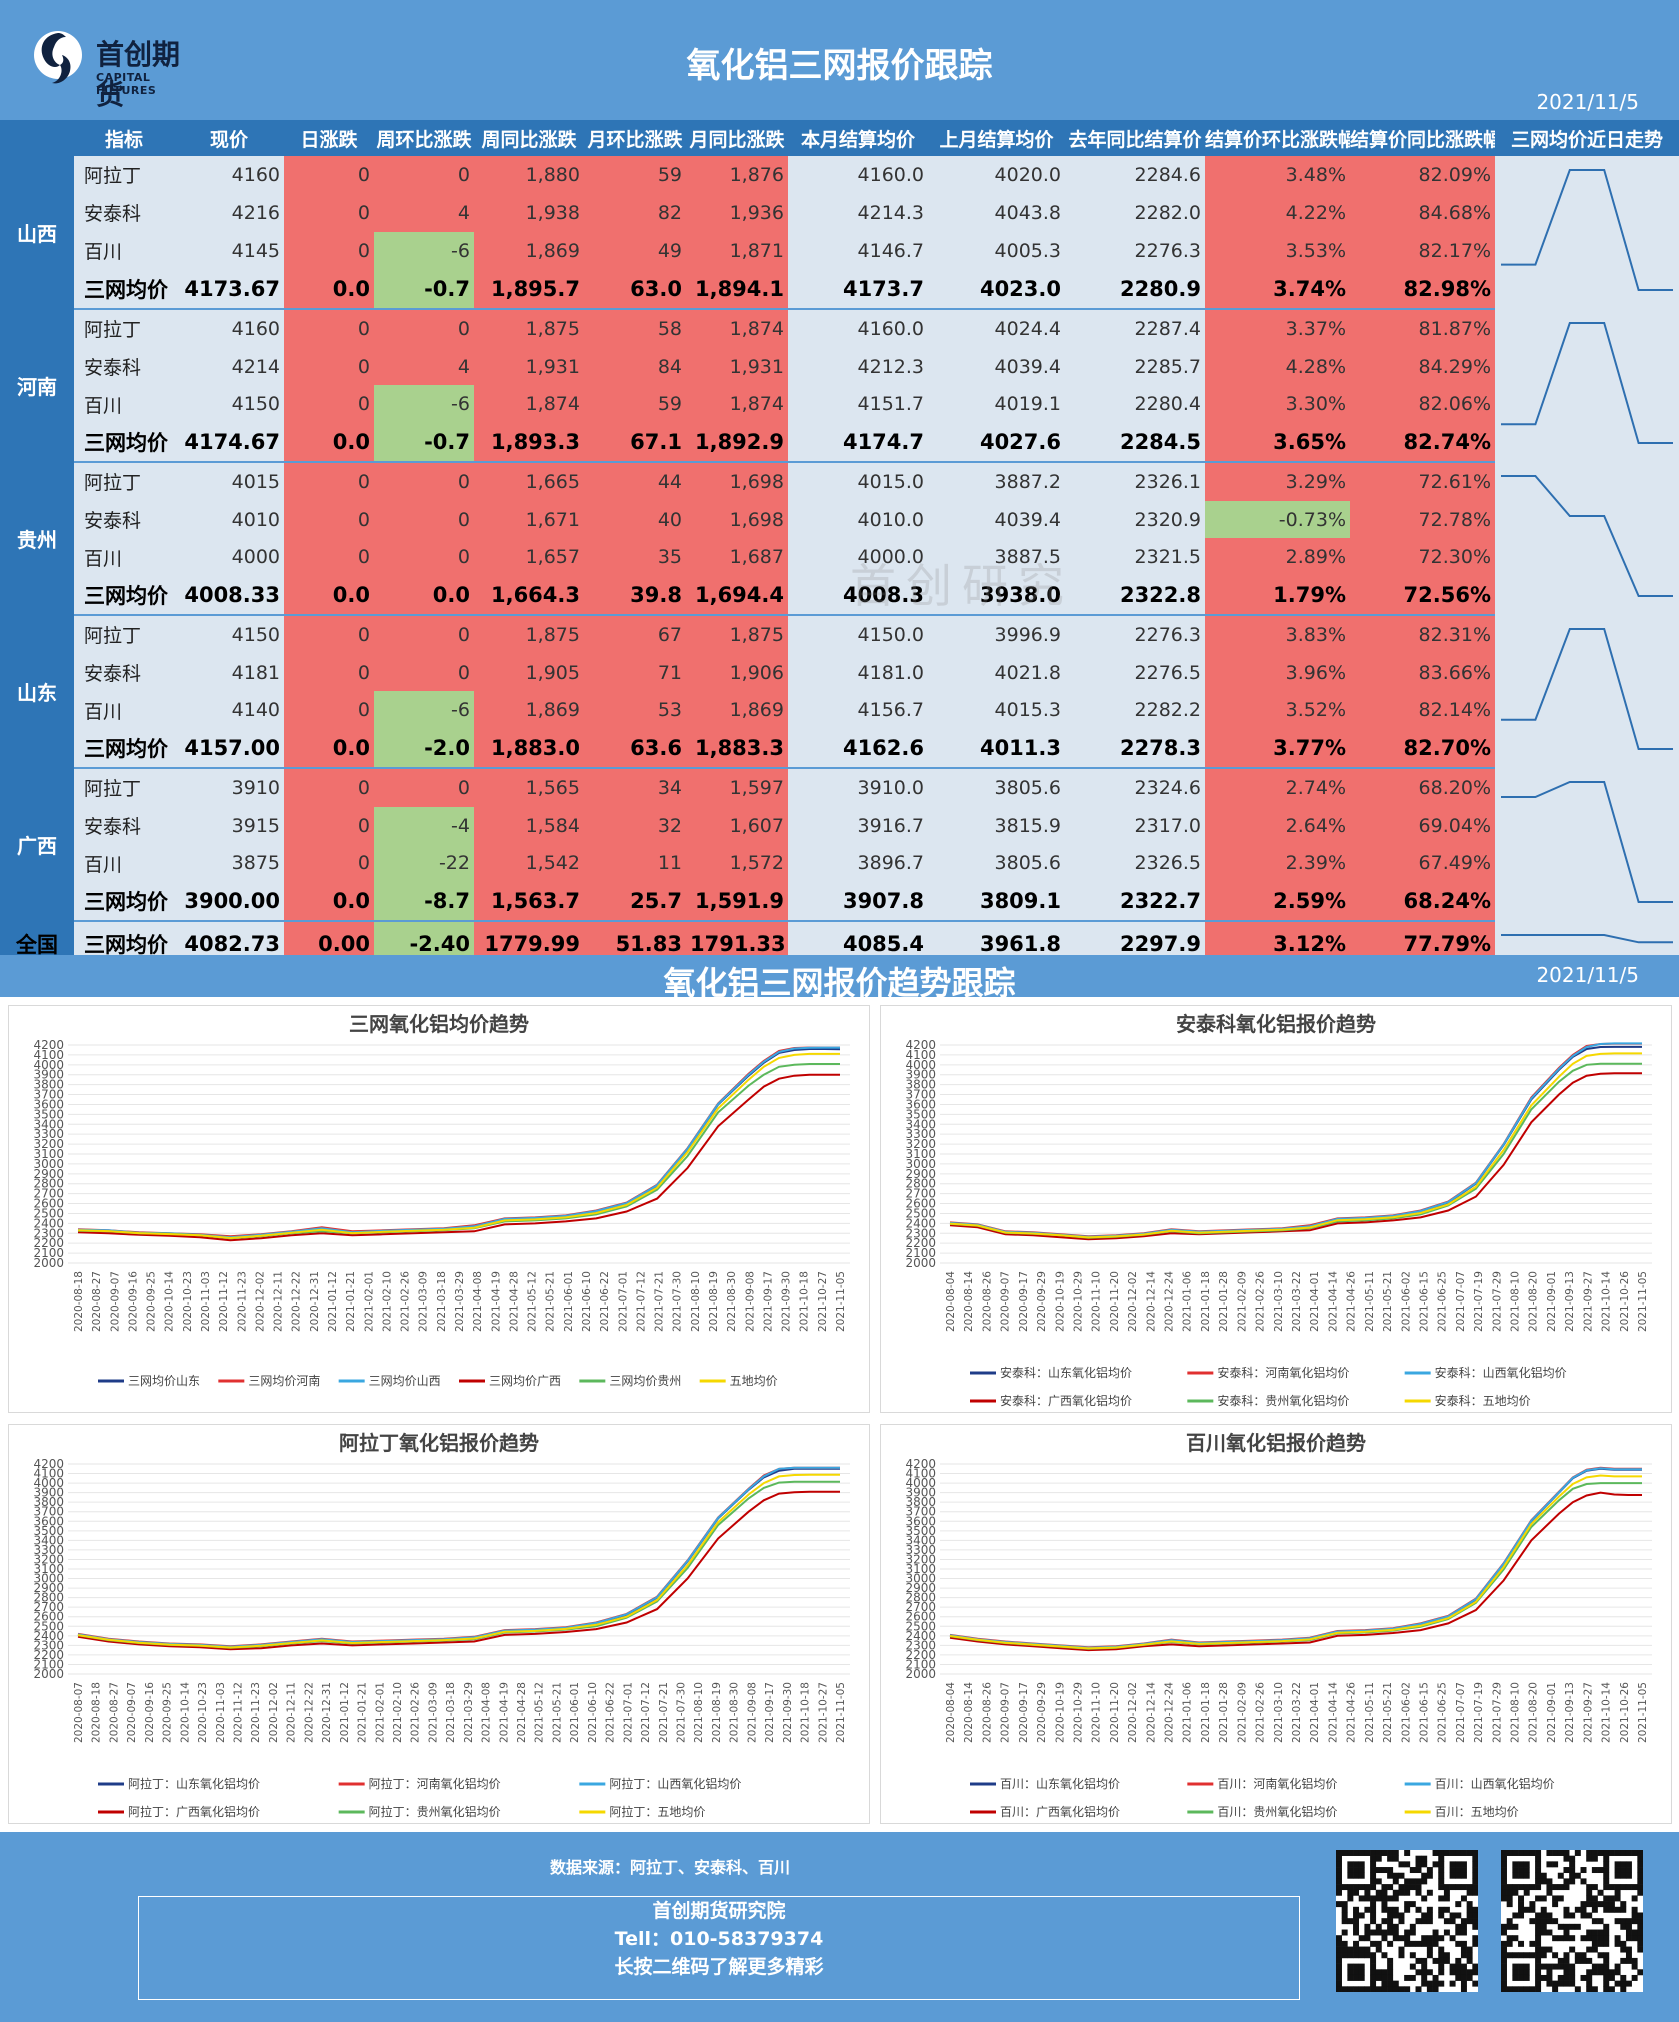  Describe the element at coordinates (1587, 975) in the screenshot. I see `trend-section-date: 2021/11/5` at that location.